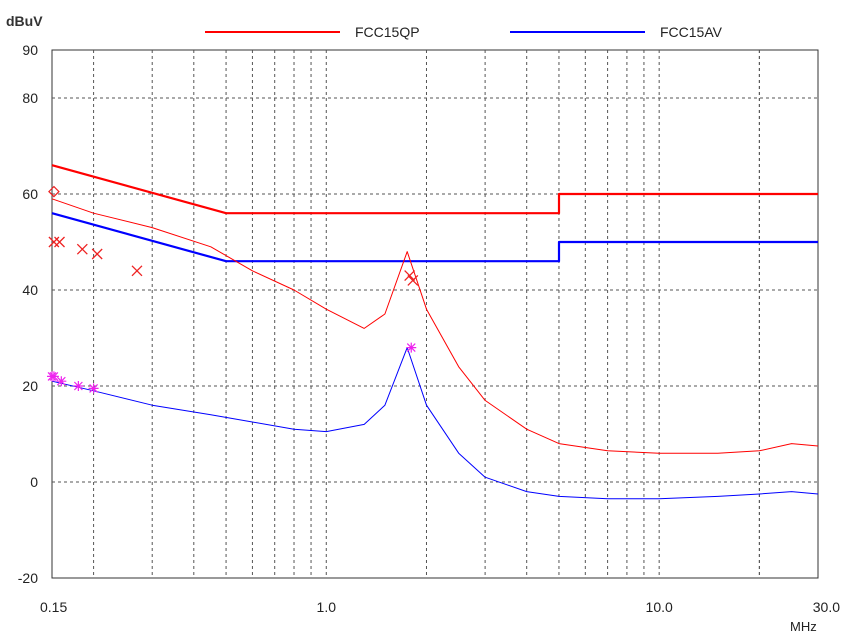  What do you see at coordinates (233, 289) in the screenshot?
I see `marker-layer` at bounding box center [233, 289].